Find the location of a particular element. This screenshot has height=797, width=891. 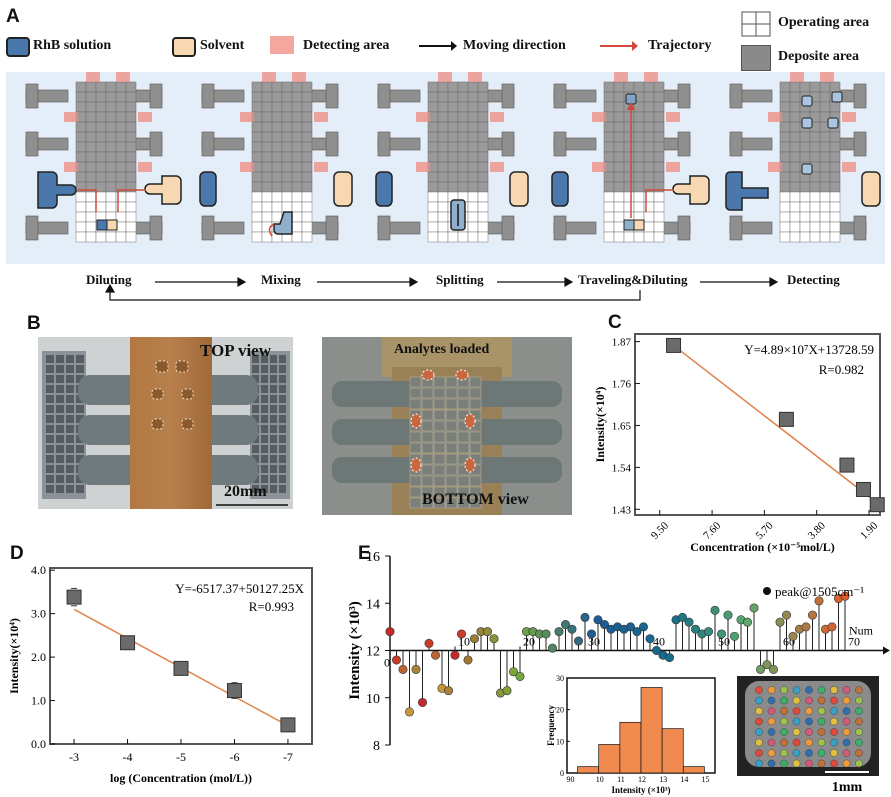

x-axis-label: Num is located at coordinates (861, 631).